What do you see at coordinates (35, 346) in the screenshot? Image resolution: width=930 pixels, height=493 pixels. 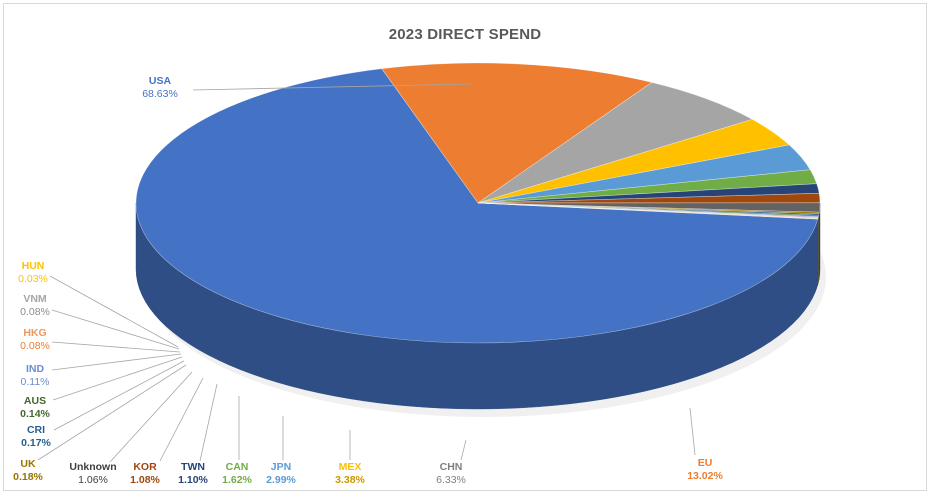 I see `data-label-value-hkg: 0.08%` at bounding box center [35, 346].